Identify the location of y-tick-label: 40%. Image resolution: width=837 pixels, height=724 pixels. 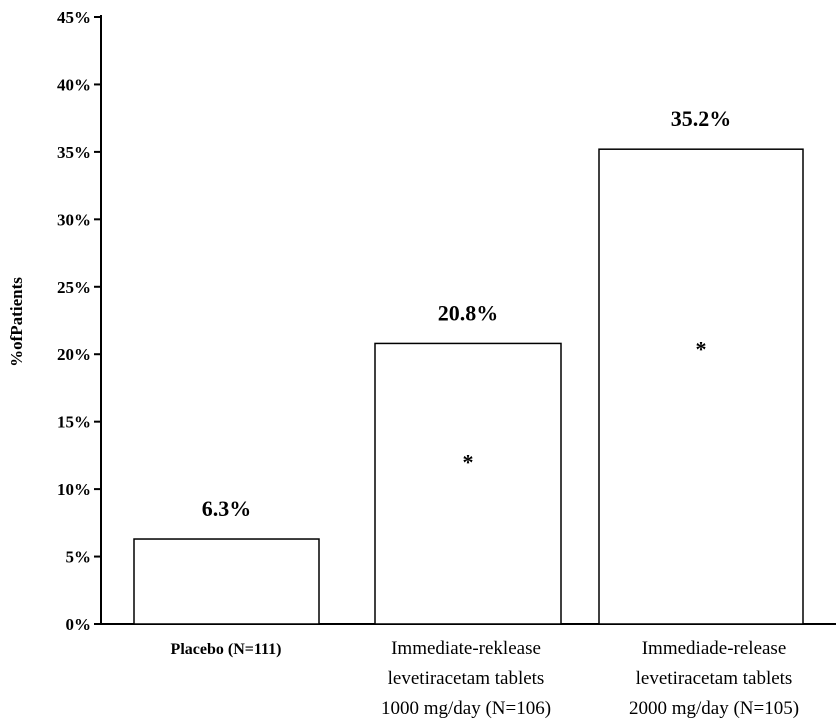
(74, 84).